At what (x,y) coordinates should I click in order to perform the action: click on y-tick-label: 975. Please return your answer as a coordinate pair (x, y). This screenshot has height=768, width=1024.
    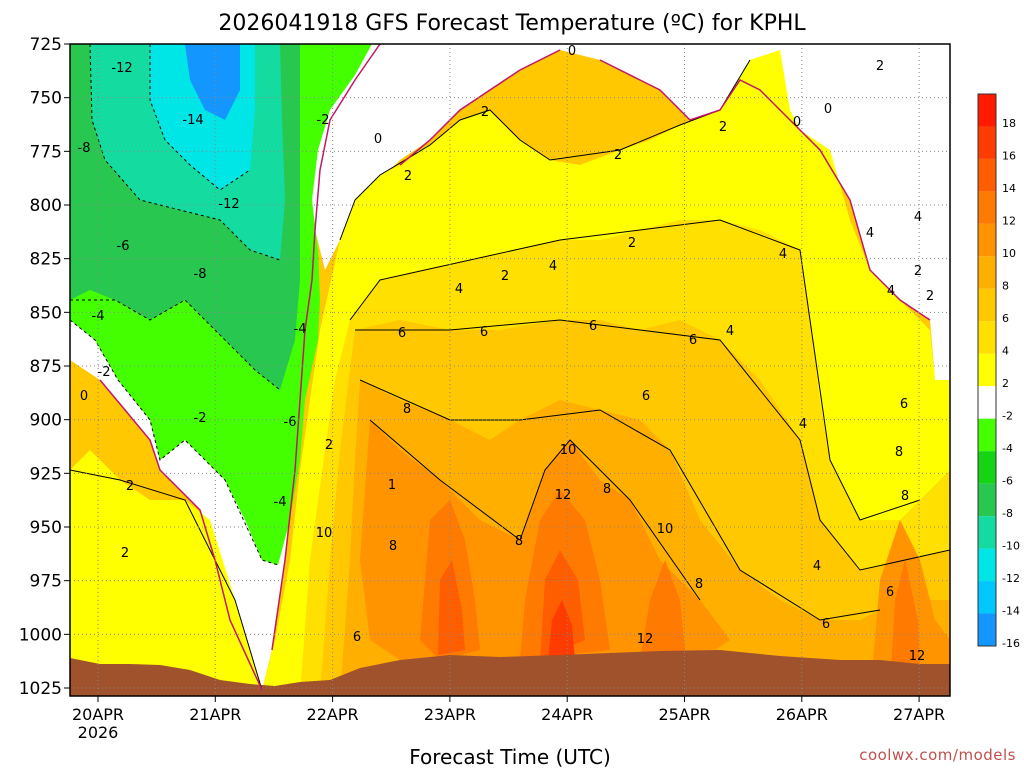
    Looking at the image, I should click on (46, 582).